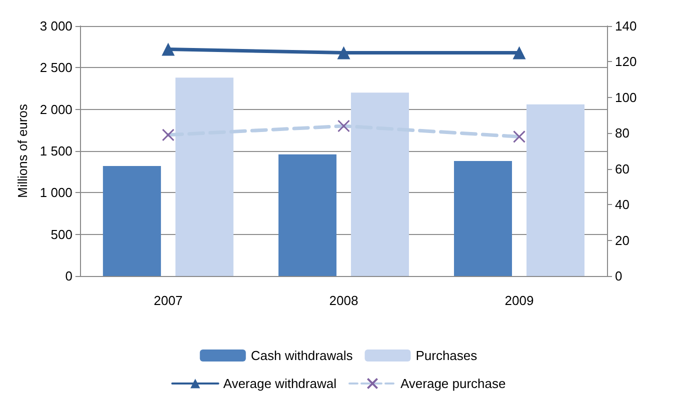 This screenshot has width=677, height=405. What do you see at coordinates (622, 133) in the screenshot?
I see `y2-tick-label: 80` at bounding box center [622, 133].